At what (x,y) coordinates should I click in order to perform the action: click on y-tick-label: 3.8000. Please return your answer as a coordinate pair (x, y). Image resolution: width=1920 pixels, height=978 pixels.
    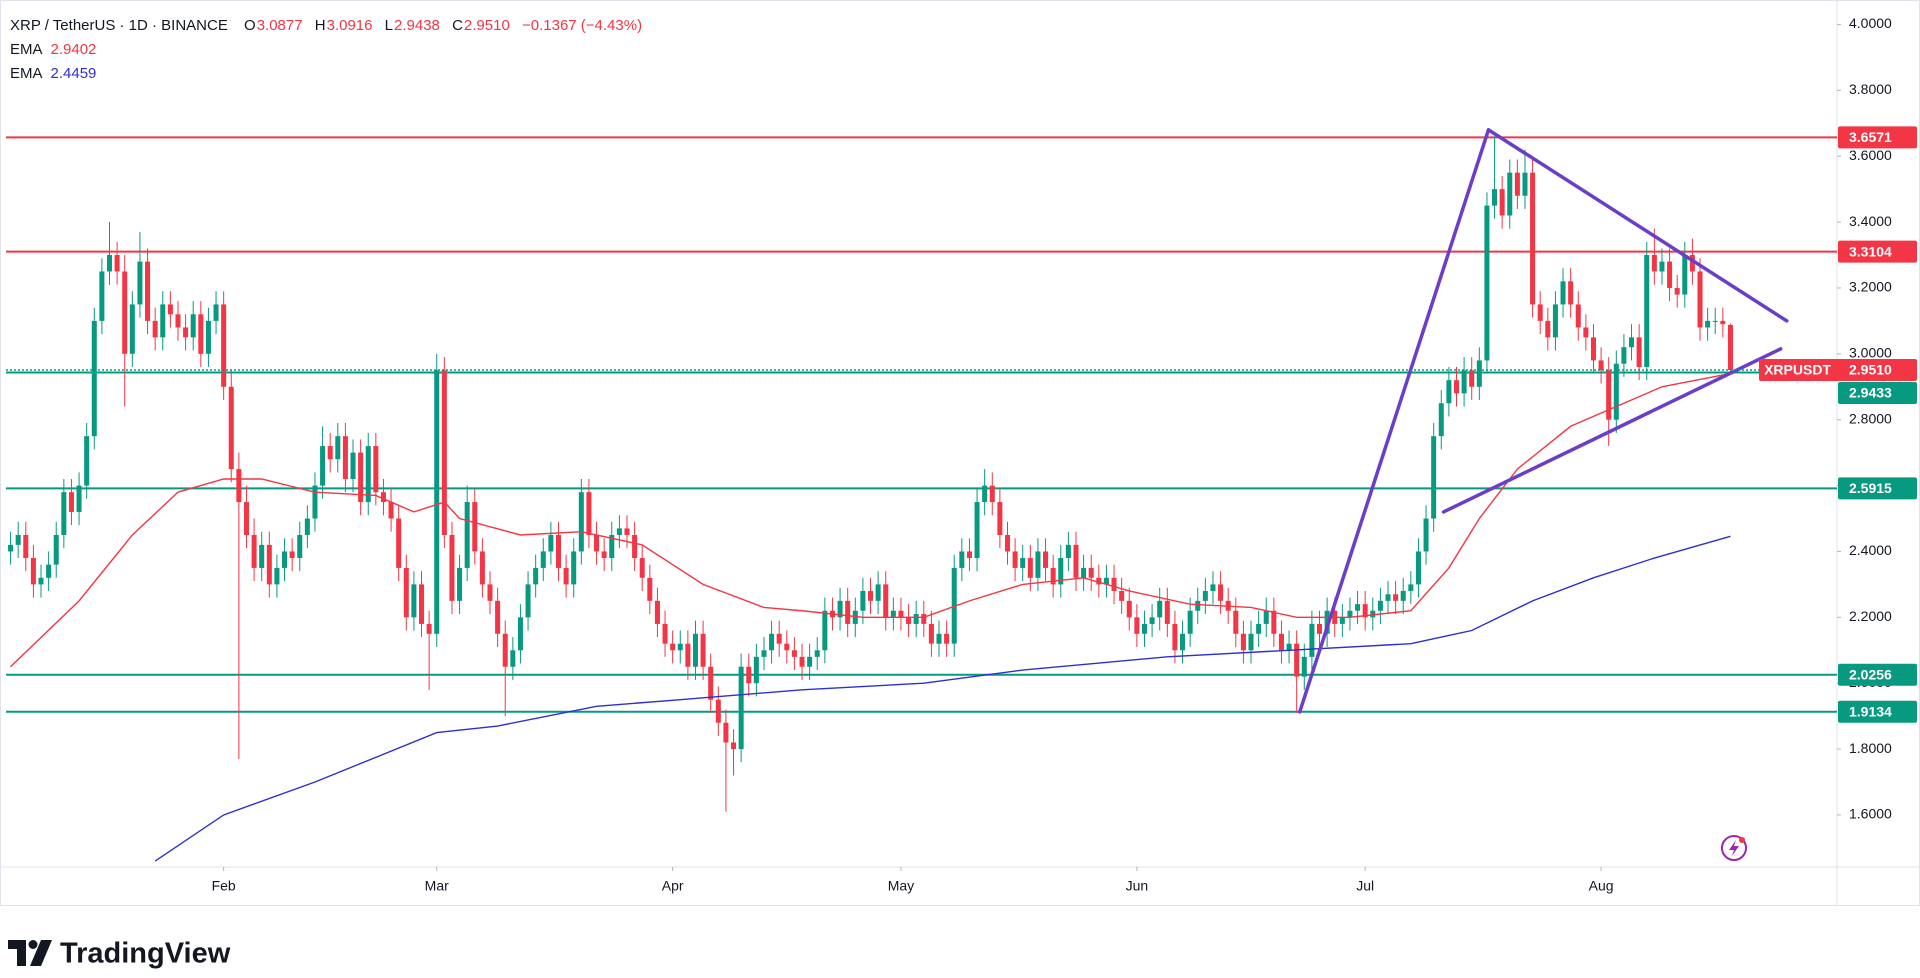
    Looking at the image, I should click on (1870, 89).